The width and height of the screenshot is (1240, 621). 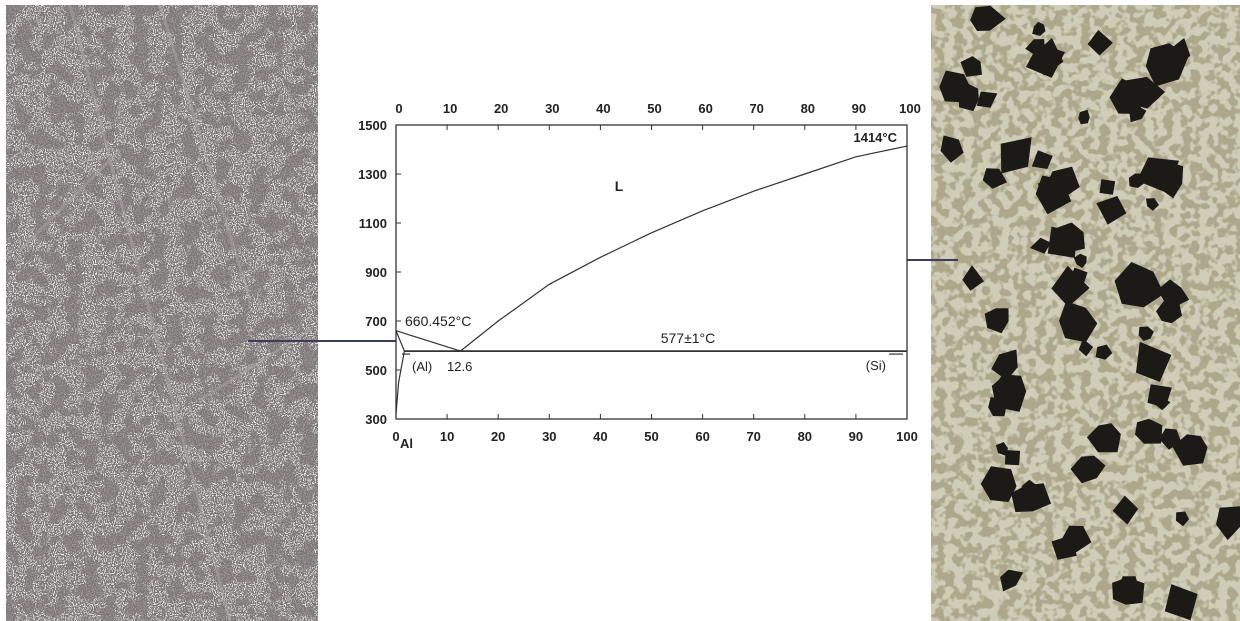 What do you see at coordinates (603, 108) in the screenshot?
I see `top-tick-label: 40` at bounding box center [603, 108].